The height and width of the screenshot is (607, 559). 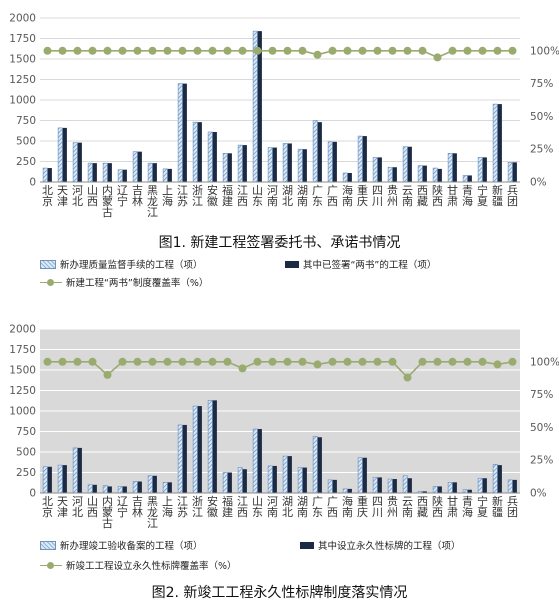 What do you see at coordinates (541, 395) in the screenshot?
I see `y2-tick-label: 75%` at bounding box center [541, 395].